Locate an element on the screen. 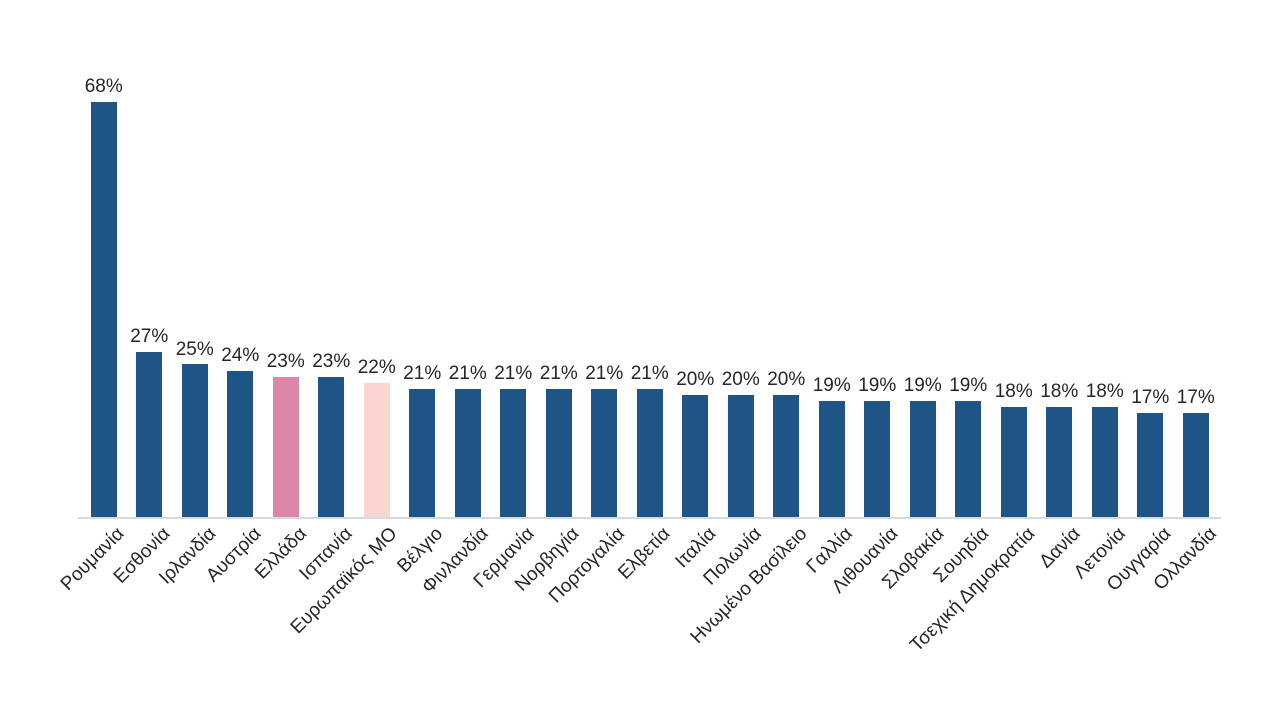  bar-column: 21% Φινλανδία is located at coordinates (455, 299).